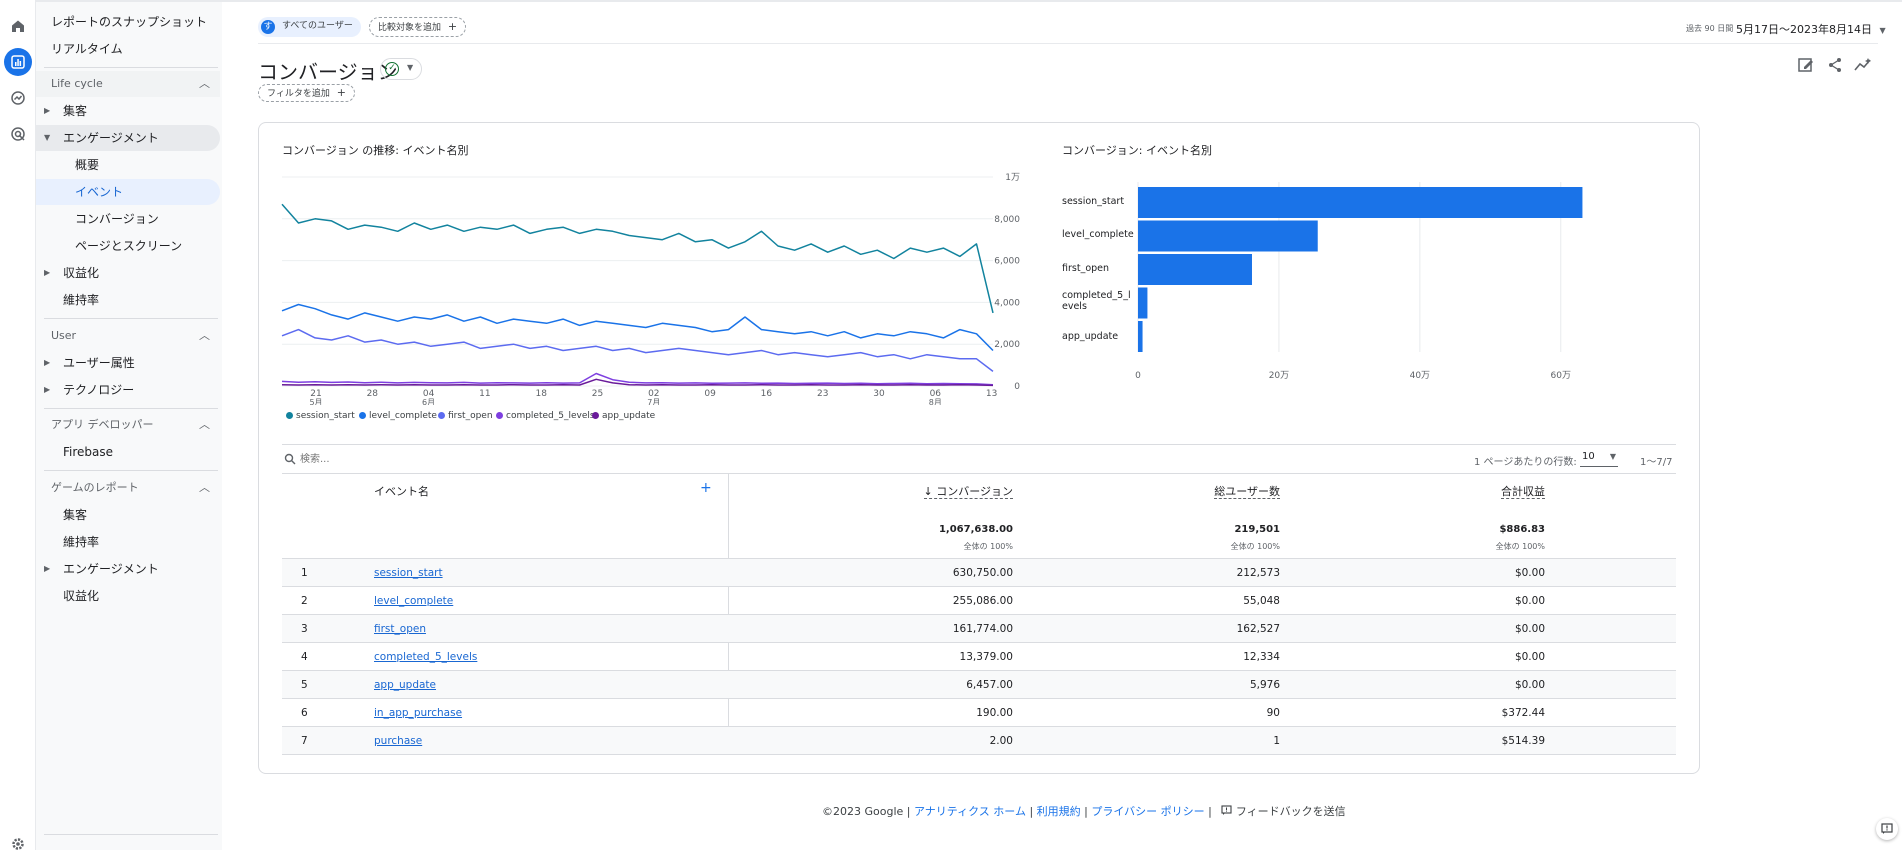 Image resolution: width=1902 pixels, height=850 pixels. I want to click on sidebar-item-events: イベント, so click(128, 192).